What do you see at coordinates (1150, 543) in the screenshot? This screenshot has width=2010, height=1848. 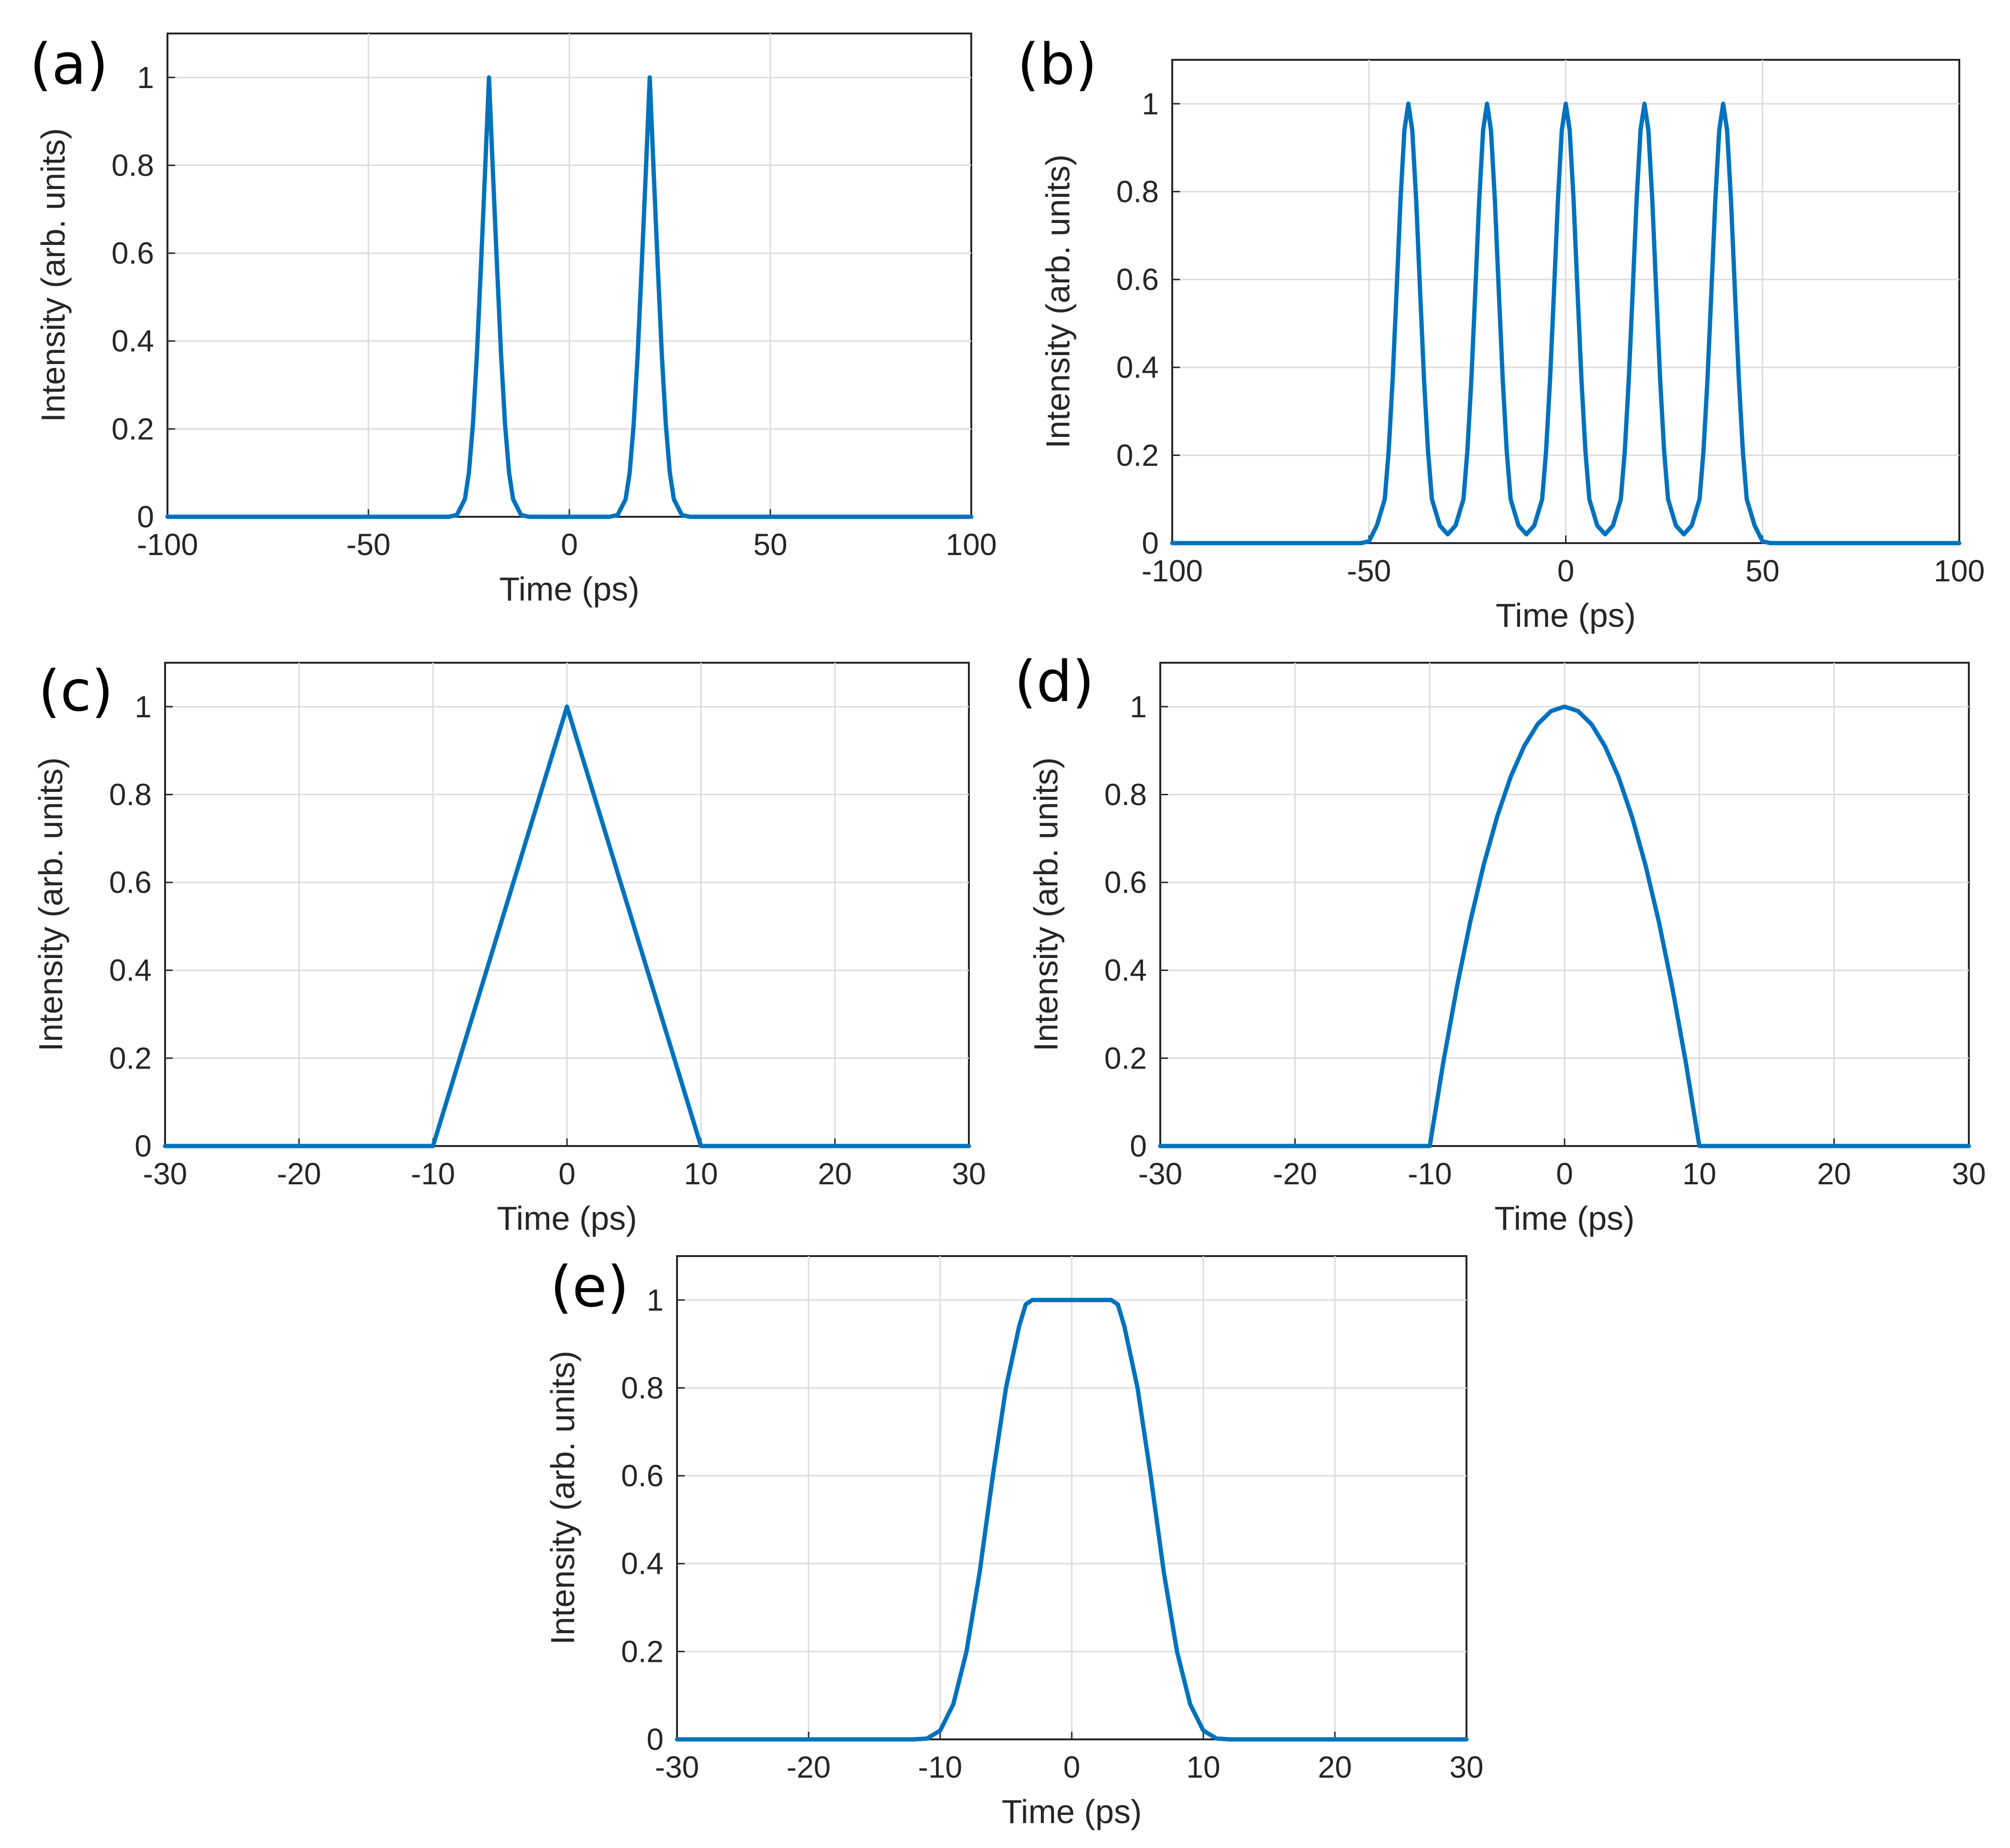 I see `y-tick-label-b: 0` at bounding box center [1150, 543].